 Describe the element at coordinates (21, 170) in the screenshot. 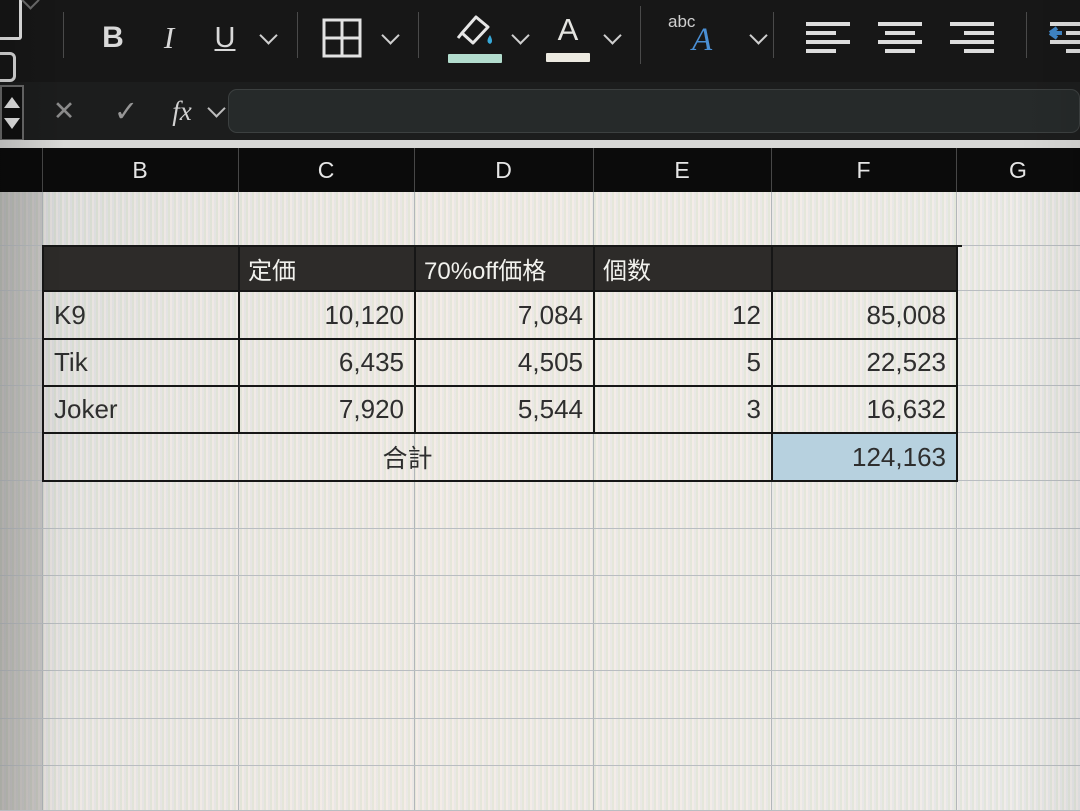

I see `column-header-corner` at that location.